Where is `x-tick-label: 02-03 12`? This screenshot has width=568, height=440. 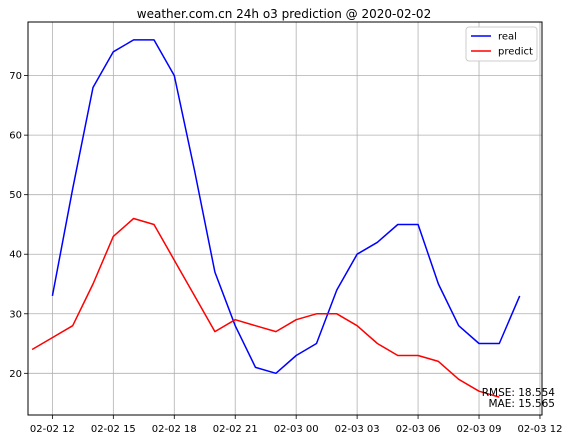 x-tick-label: 02-03 12 is located at coordinates (539, 429).